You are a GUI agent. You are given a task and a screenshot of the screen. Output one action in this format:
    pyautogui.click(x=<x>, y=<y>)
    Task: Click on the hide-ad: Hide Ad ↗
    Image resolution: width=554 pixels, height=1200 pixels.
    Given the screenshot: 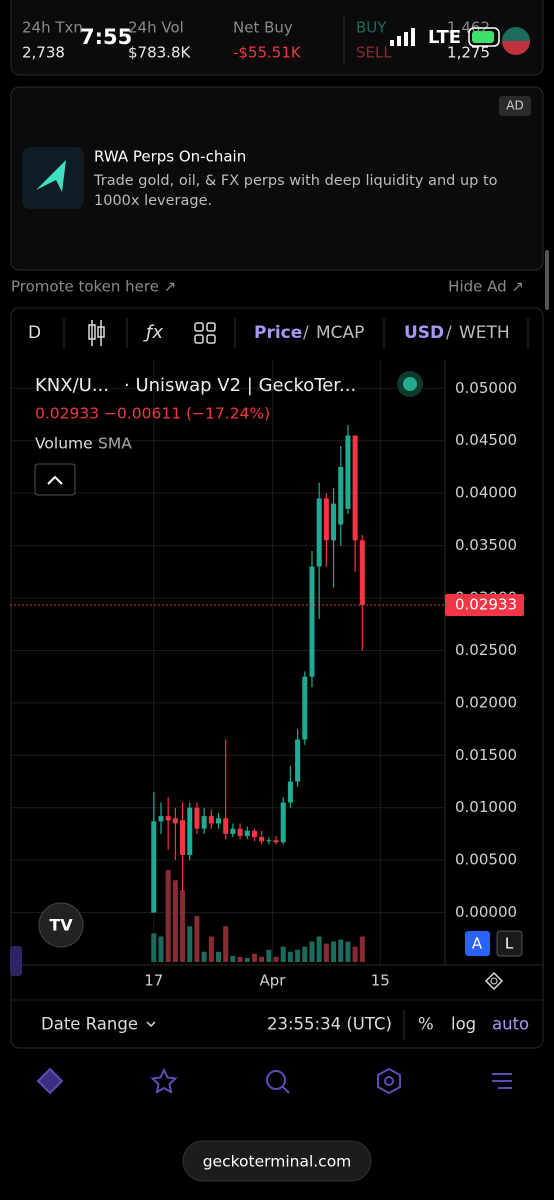 What is the action you would take?
    pyautogui.click(x=486, y=287)
    